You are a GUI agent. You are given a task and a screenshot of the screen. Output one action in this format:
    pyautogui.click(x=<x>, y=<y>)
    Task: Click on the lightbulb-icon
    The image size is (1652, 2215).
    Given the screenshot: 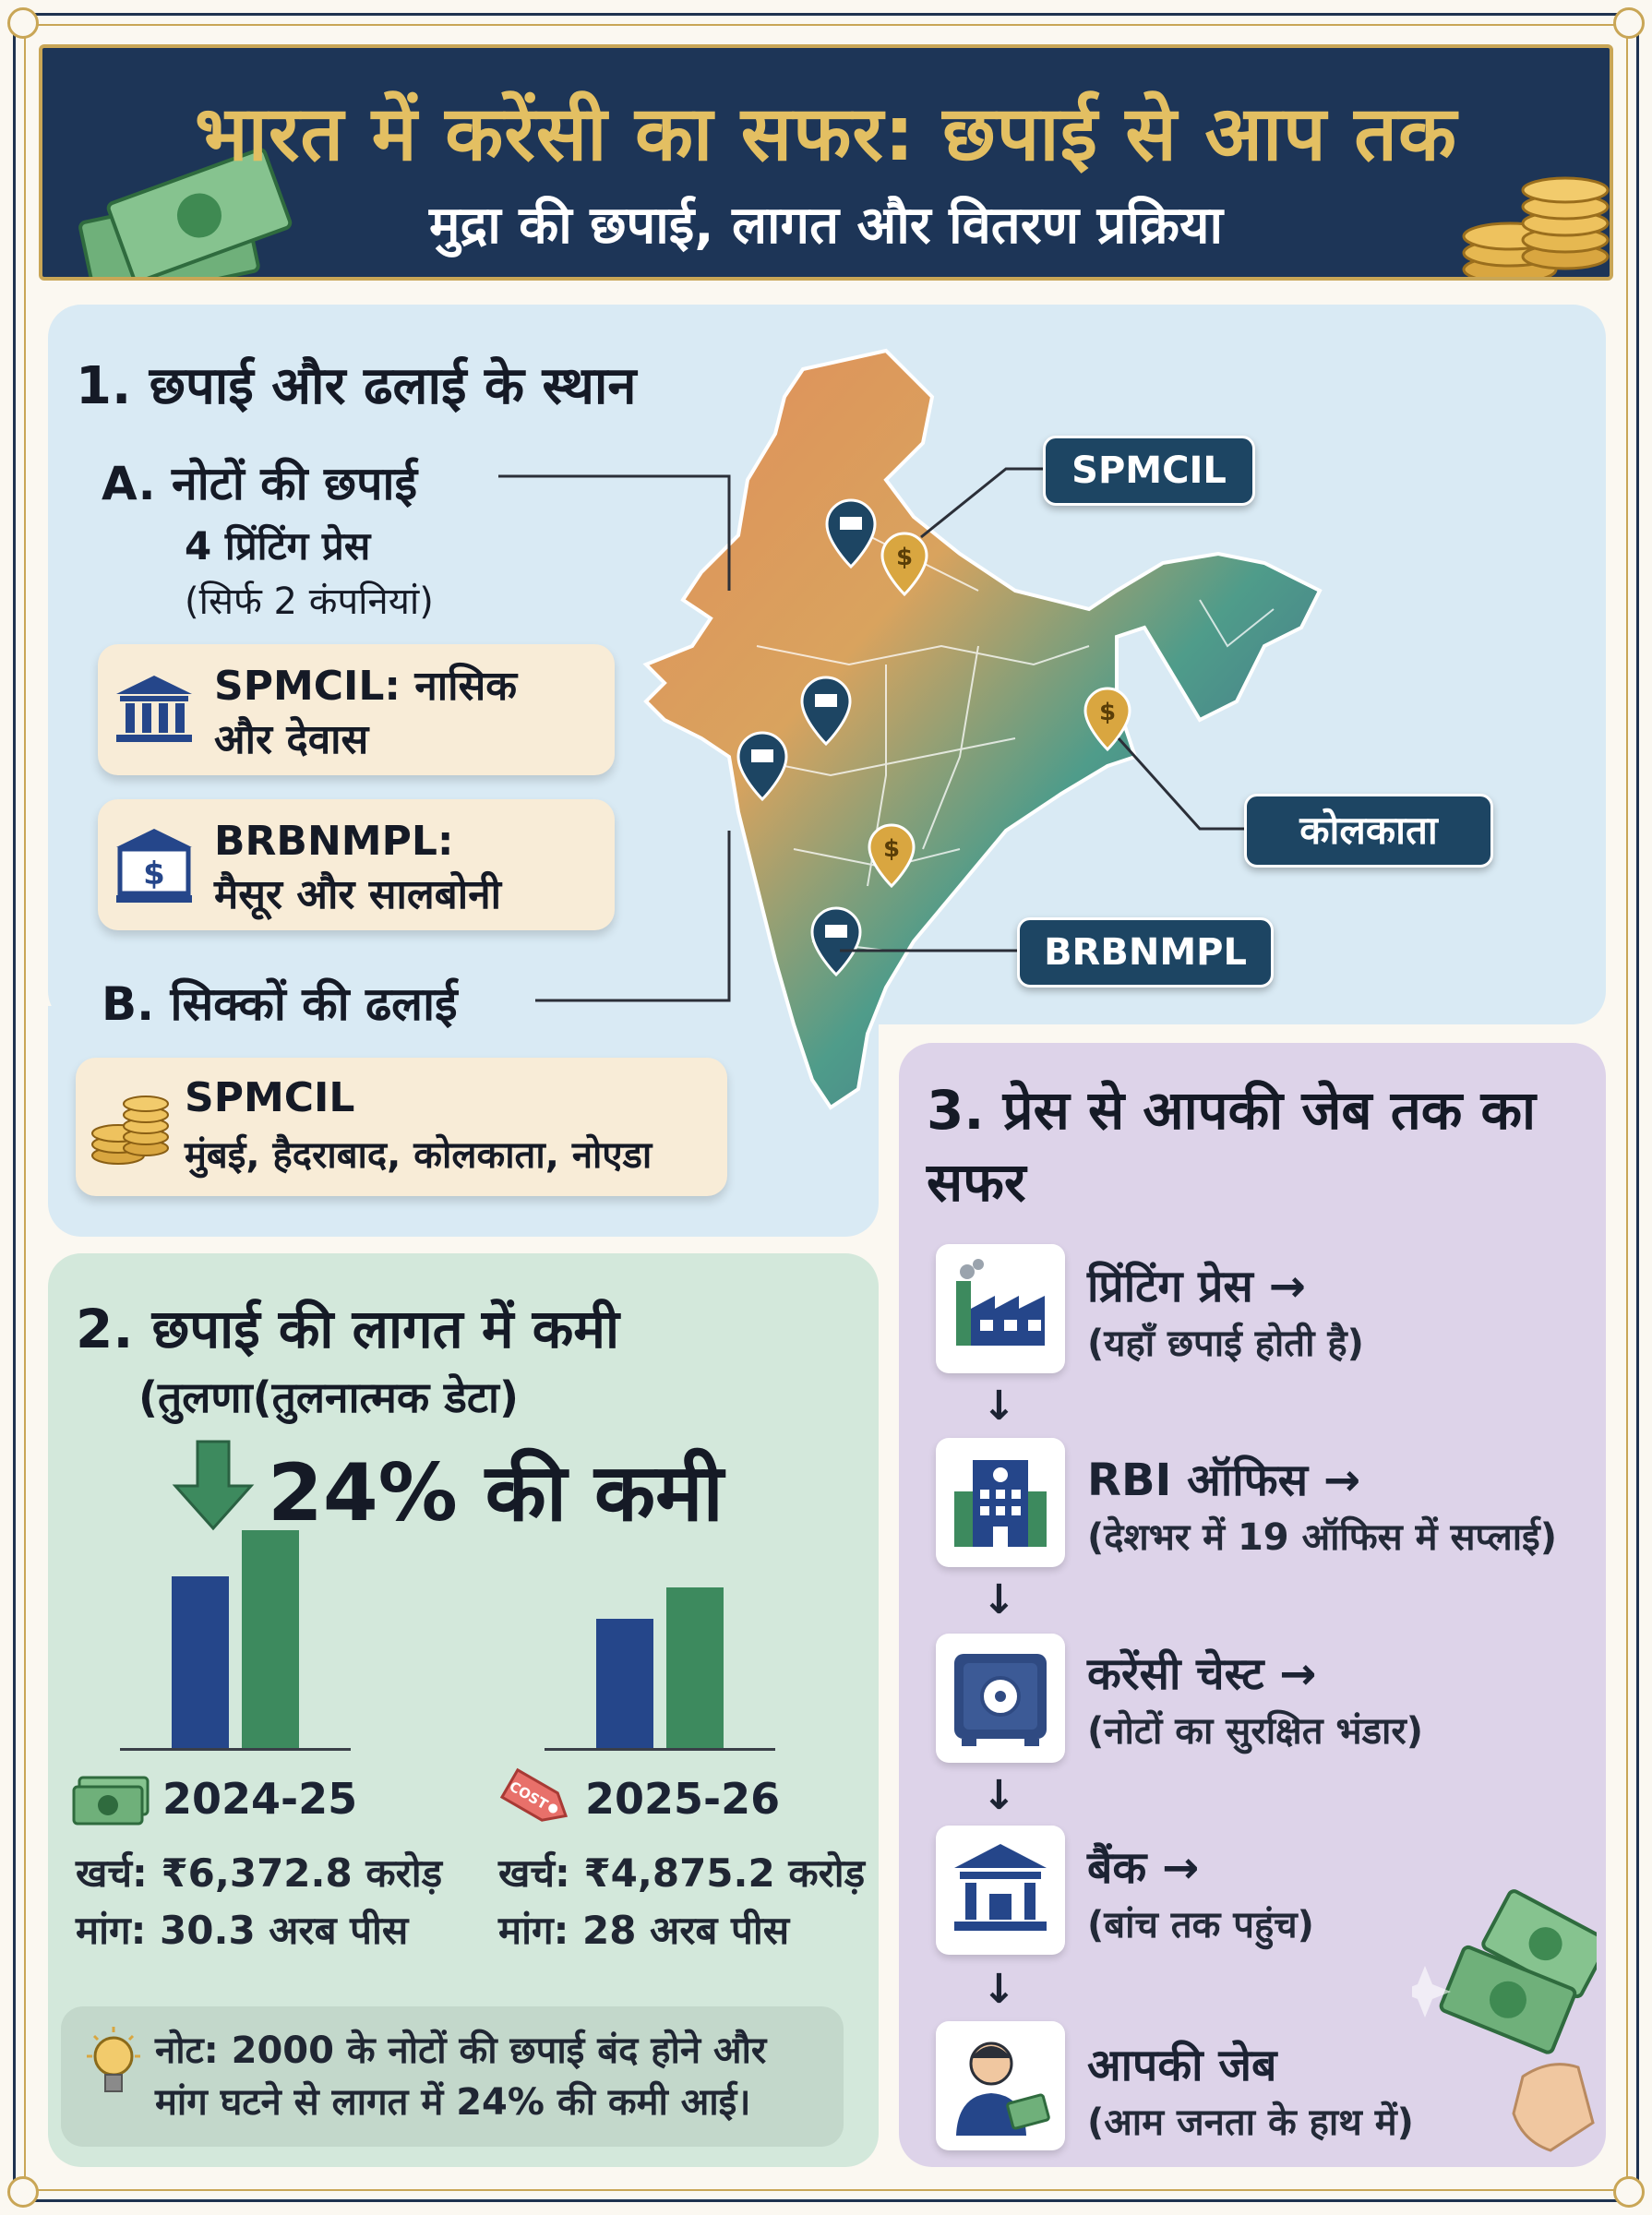 What is the action you would take?
    pyautogui.click(x=114, y=2060)
    